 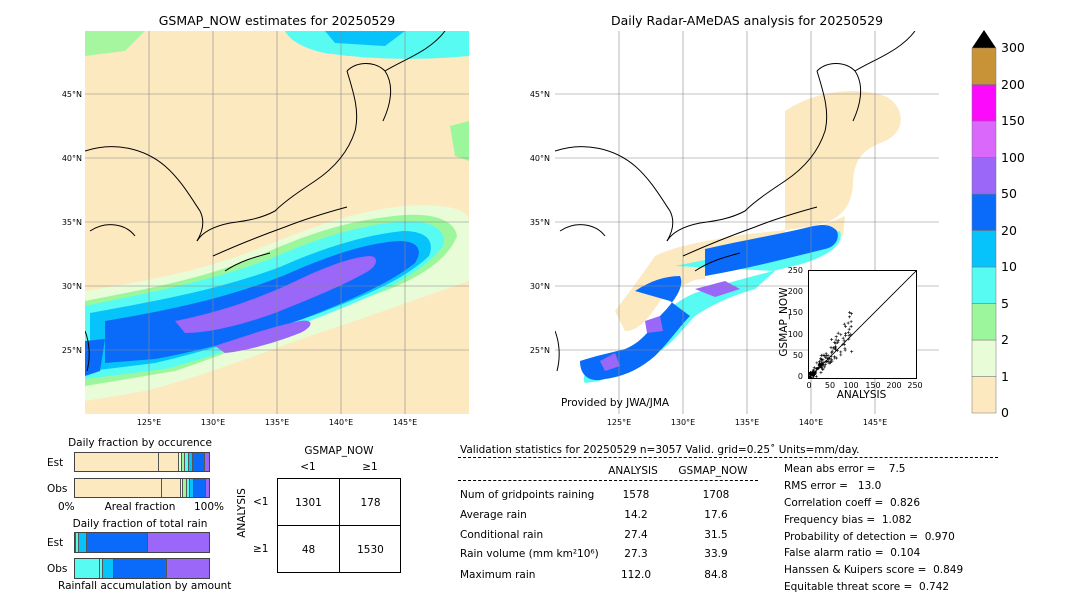 What do you see at coordinates (308, 503) in the screenshot?
I see `contingency-hits-a: 1301` at bounding box center [308, 503].